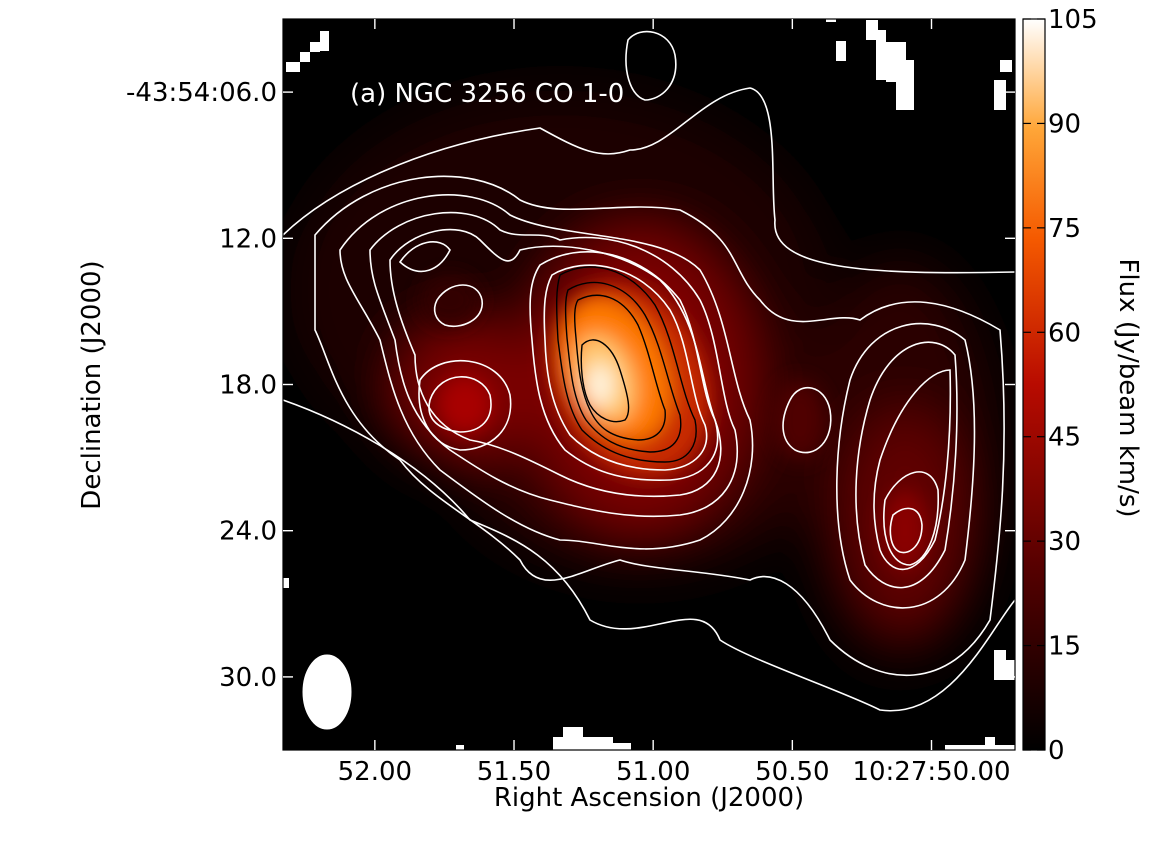 This screenshot has width=1149, height=855. Describe the element at coordinates (1060, 385) in the screenshot. I see `colorbar-ticks: 0 15 30 45 60 75 90 105` at that location.